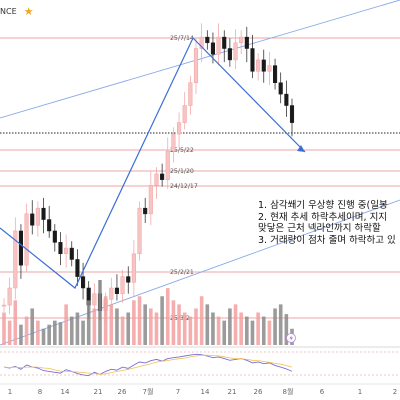 The height and width of the screenshot is (400, 400). I want to click on rsi-line, so click(148, 365).